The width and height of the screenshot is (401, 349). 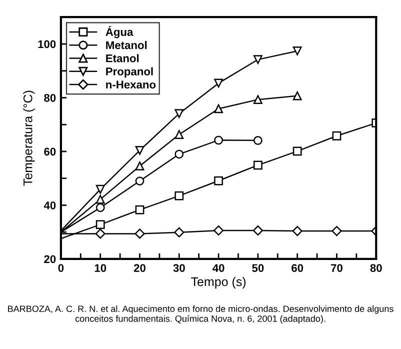 What do you see at coordinates (61, 268) in the screenshot?
I see `x-tick-label: 0` at bounding box center [61, 268].